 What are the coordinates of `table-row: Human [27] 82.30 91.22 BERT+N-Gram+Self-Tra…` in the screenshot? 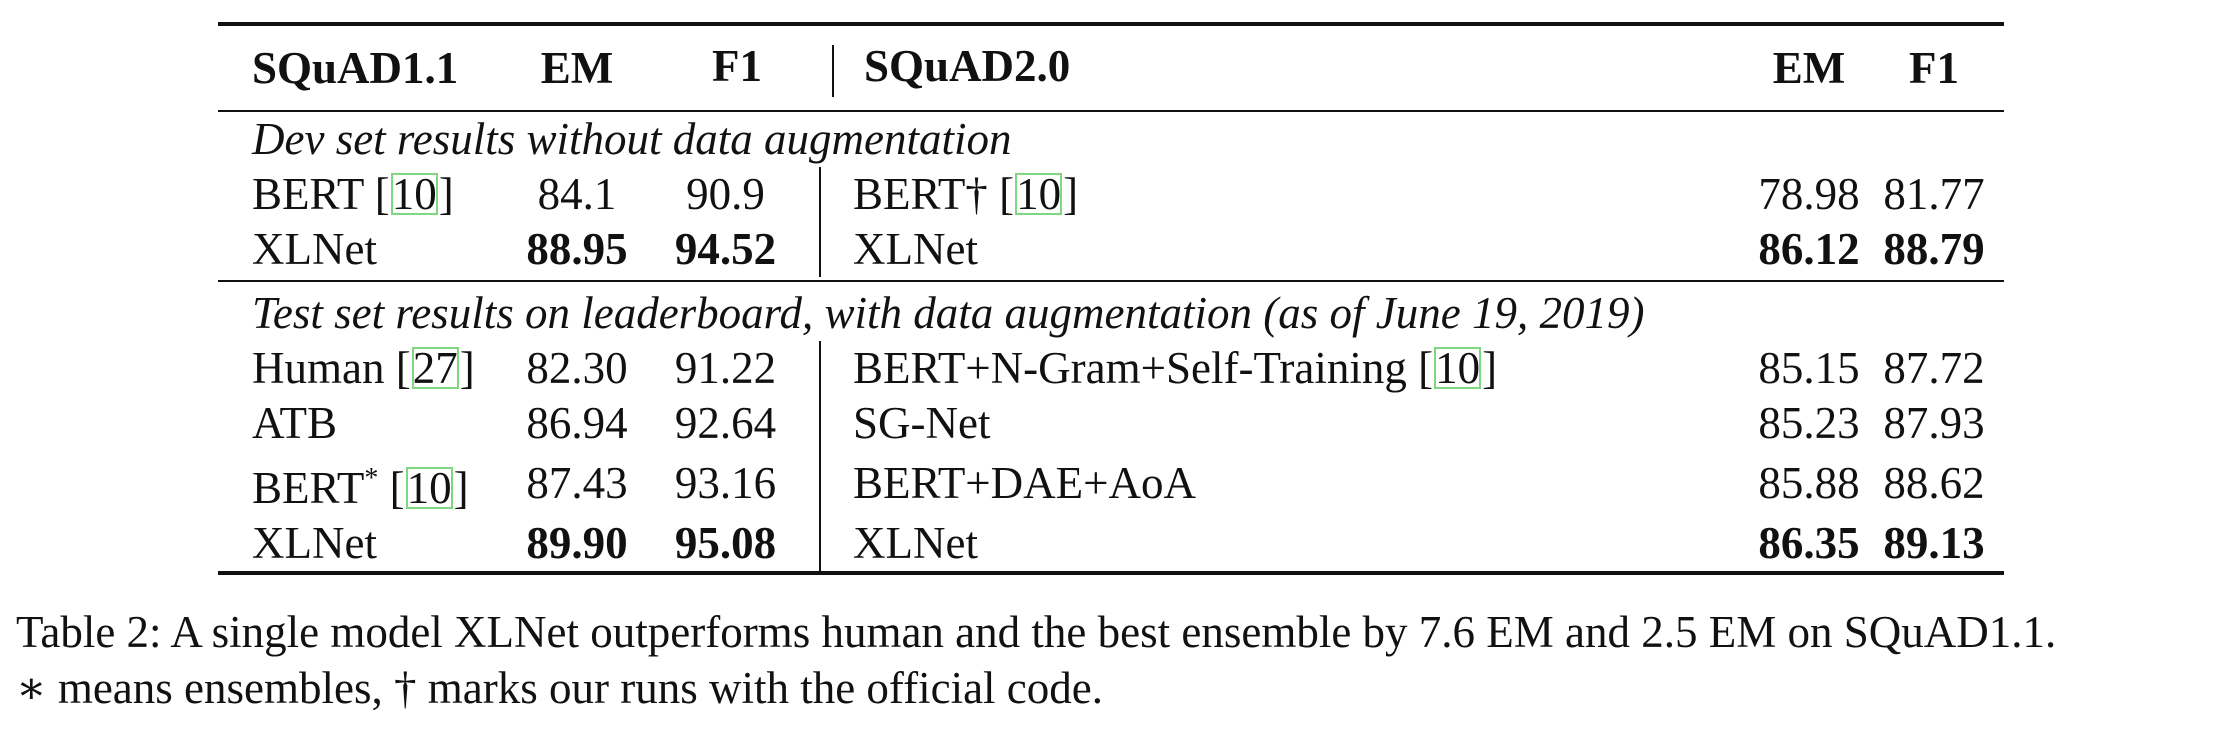 It's located at (1111, 368).